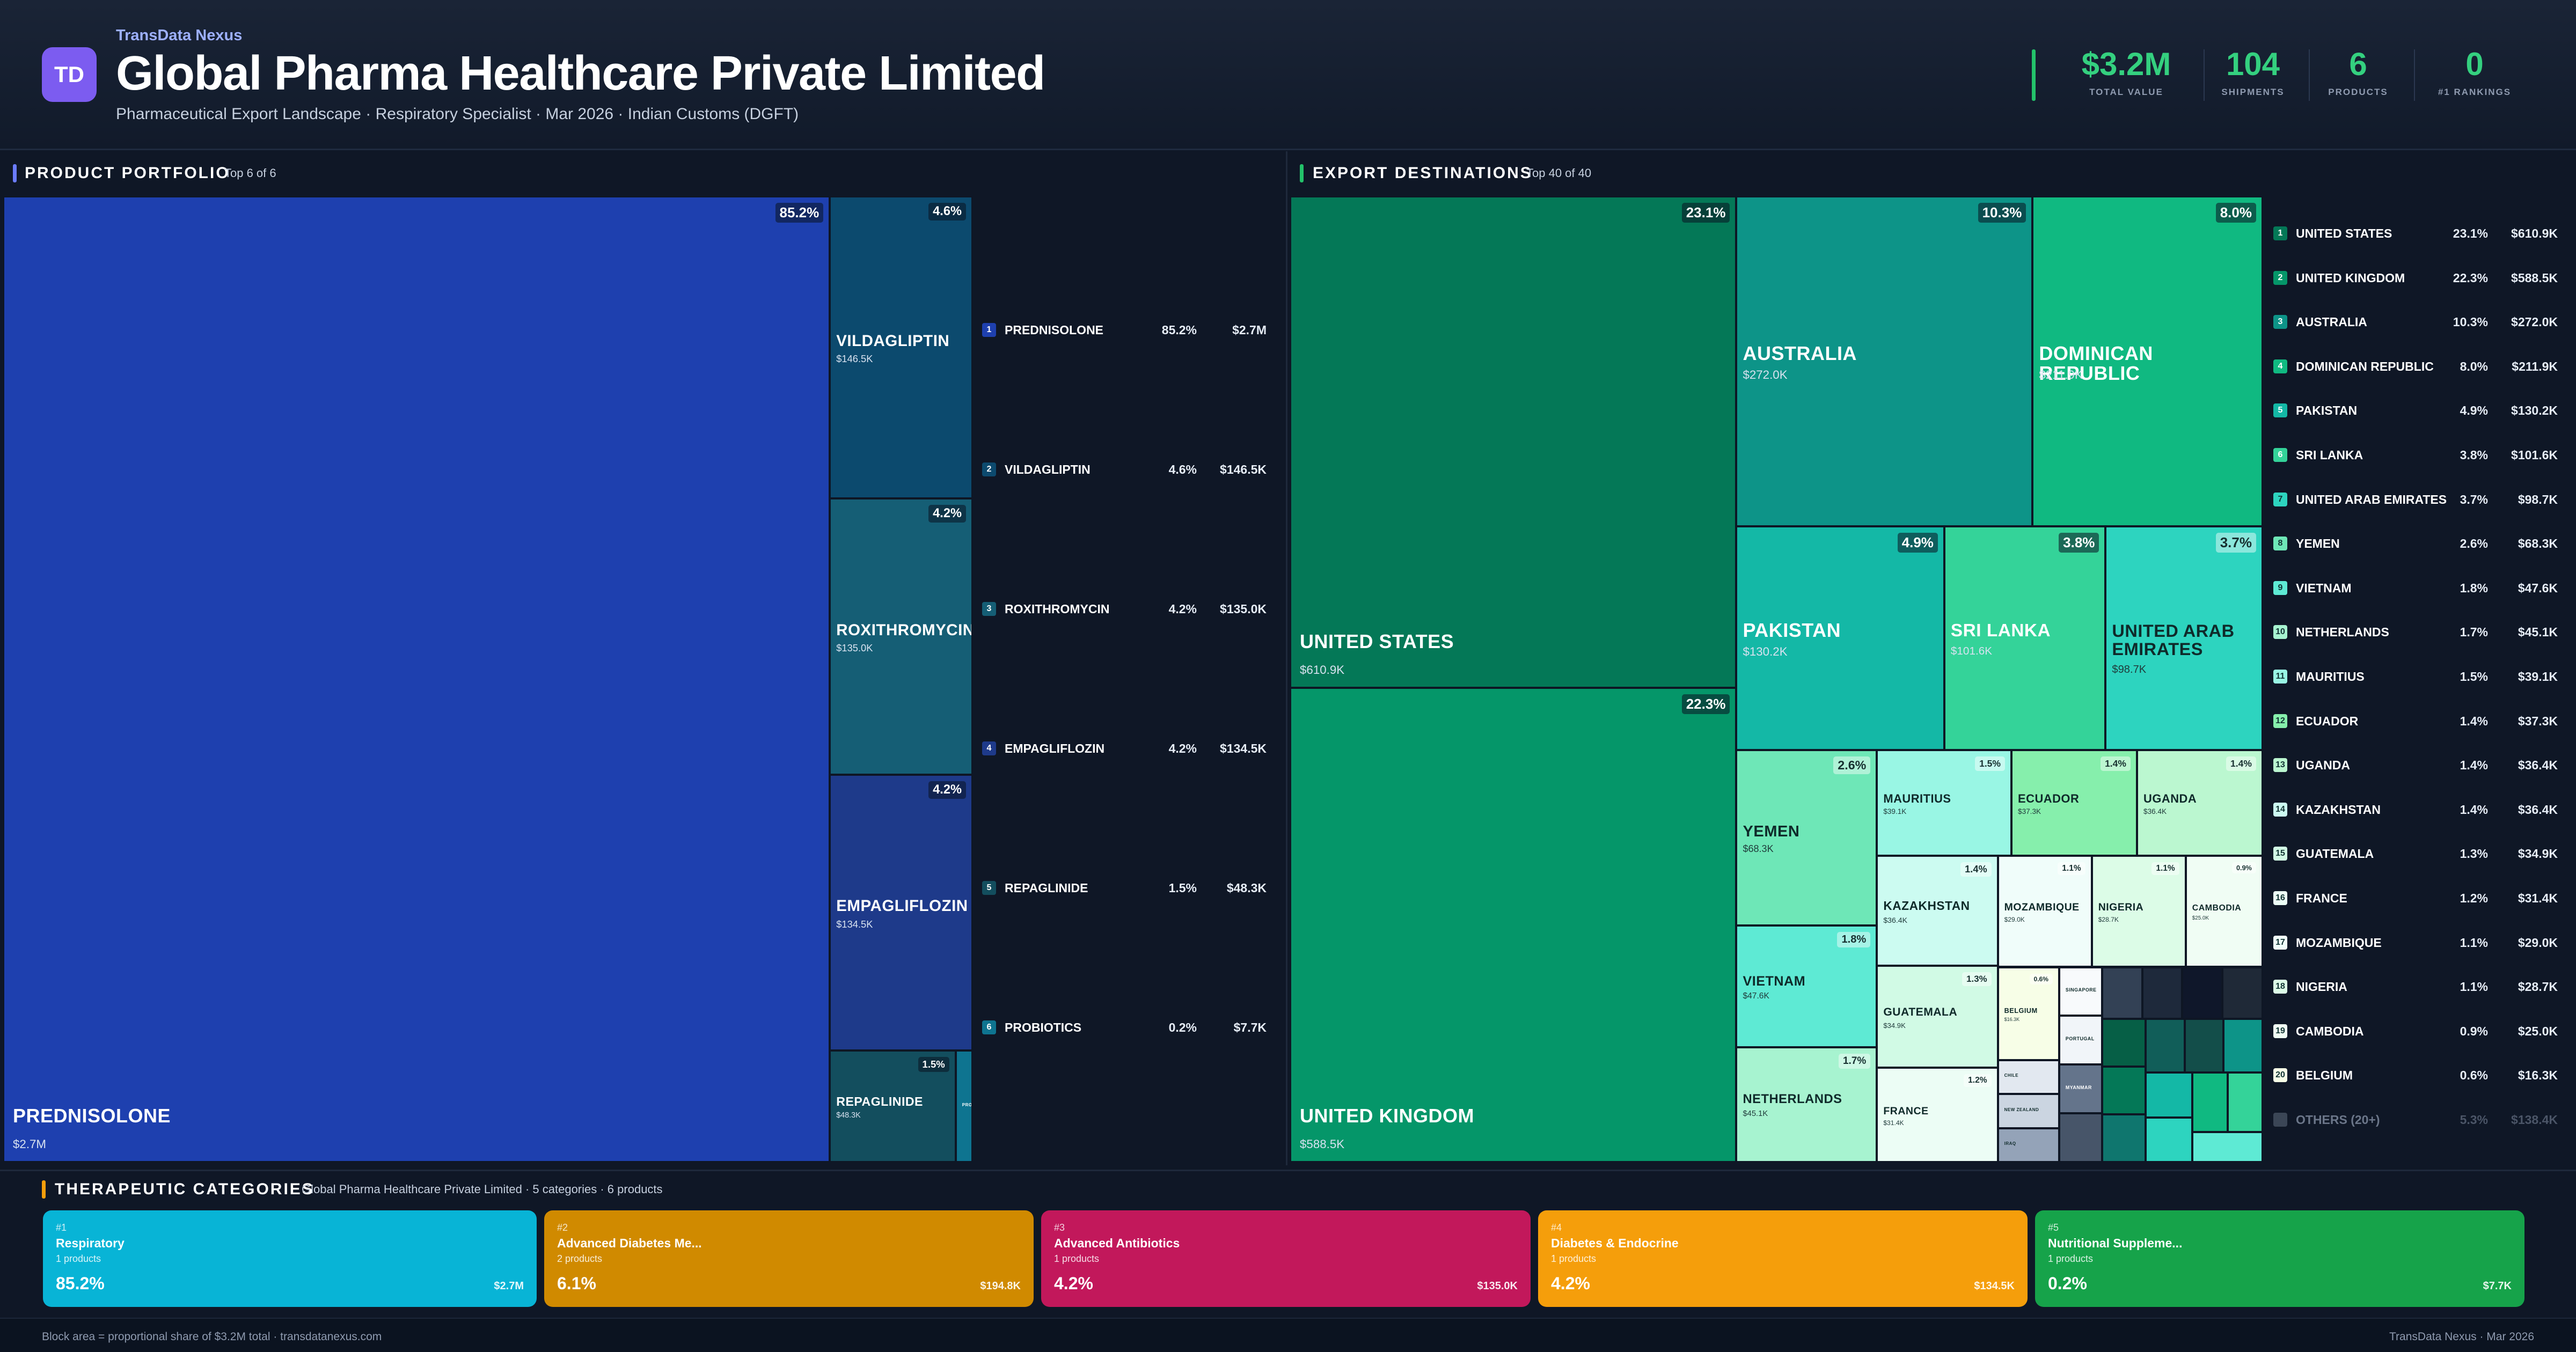 The height and width of the screenshot is (1352, 2576). Describe the element at coordinates (2418, 632) in the screenshot. I see `legend-row-netherlands: 10 NETHERLANDS 1.7% $45.1K` at that location.